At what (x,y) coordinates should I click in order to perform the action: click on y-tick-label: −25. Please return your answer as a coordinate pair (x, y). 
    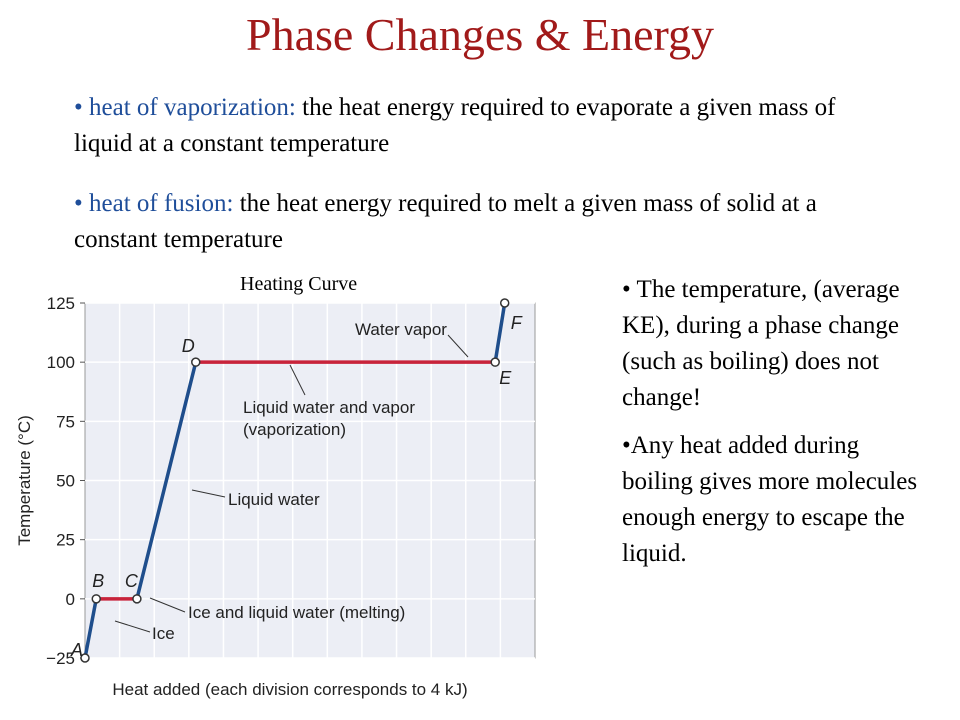
    Looking at the image, I should click on (60, 658).